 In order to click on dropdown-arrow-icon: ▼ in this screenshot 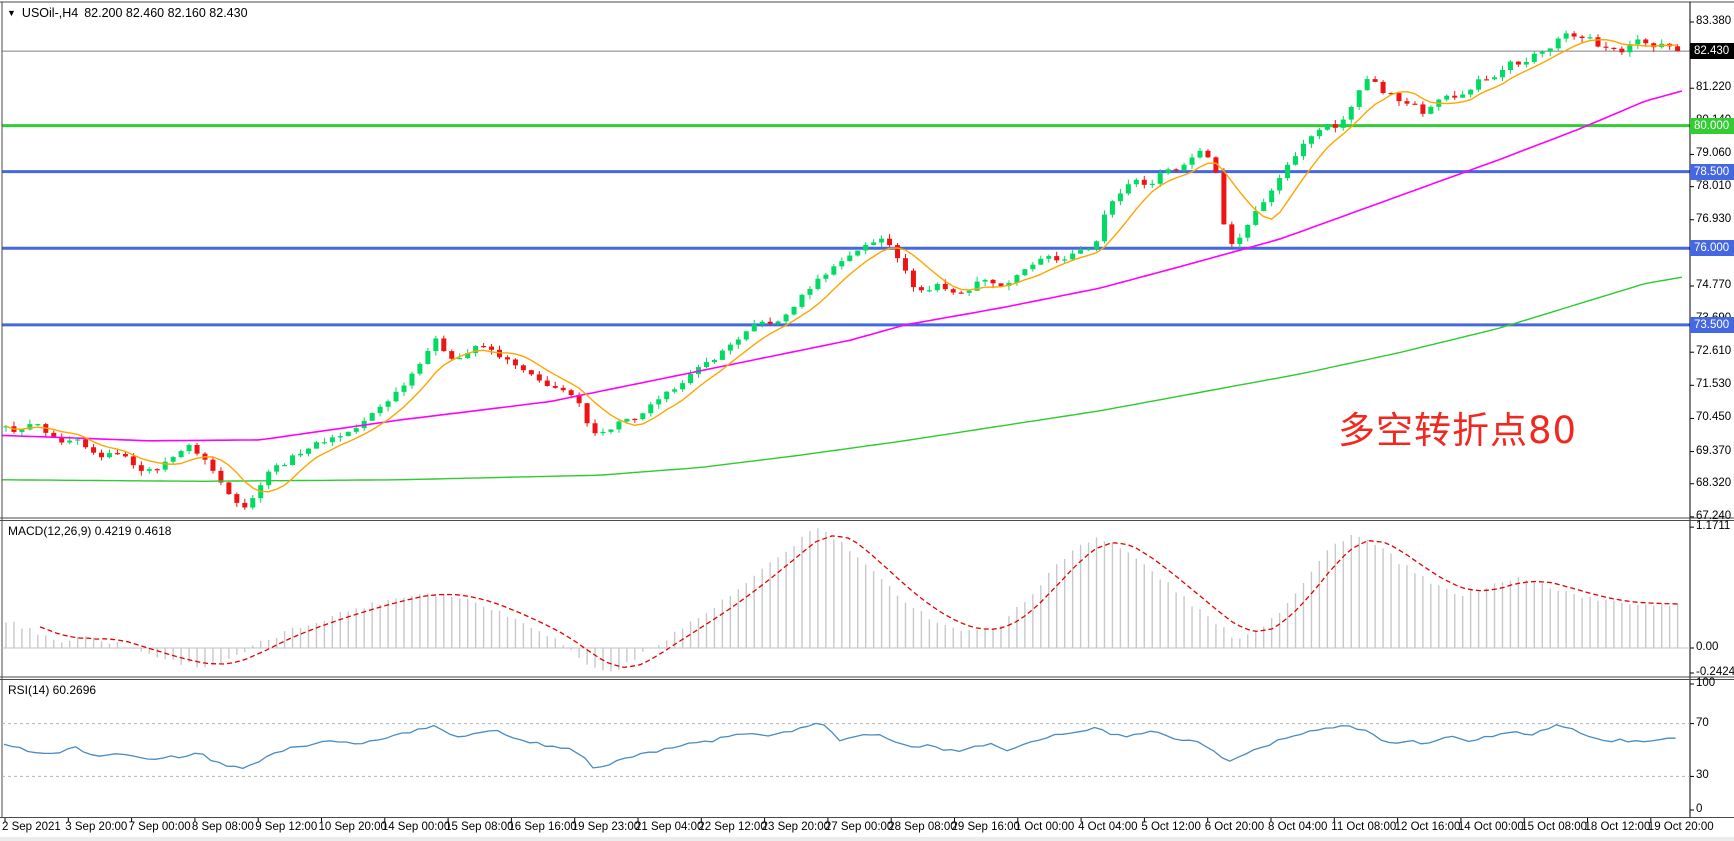, I will do `click(11, 12)`.